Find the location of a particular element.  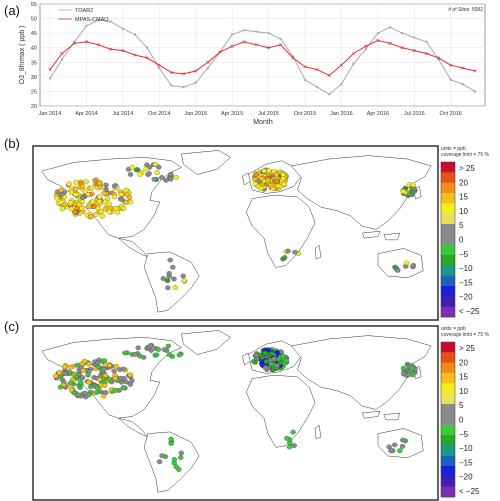

colorbar-label: 0 is located at coordinates (461, 240).